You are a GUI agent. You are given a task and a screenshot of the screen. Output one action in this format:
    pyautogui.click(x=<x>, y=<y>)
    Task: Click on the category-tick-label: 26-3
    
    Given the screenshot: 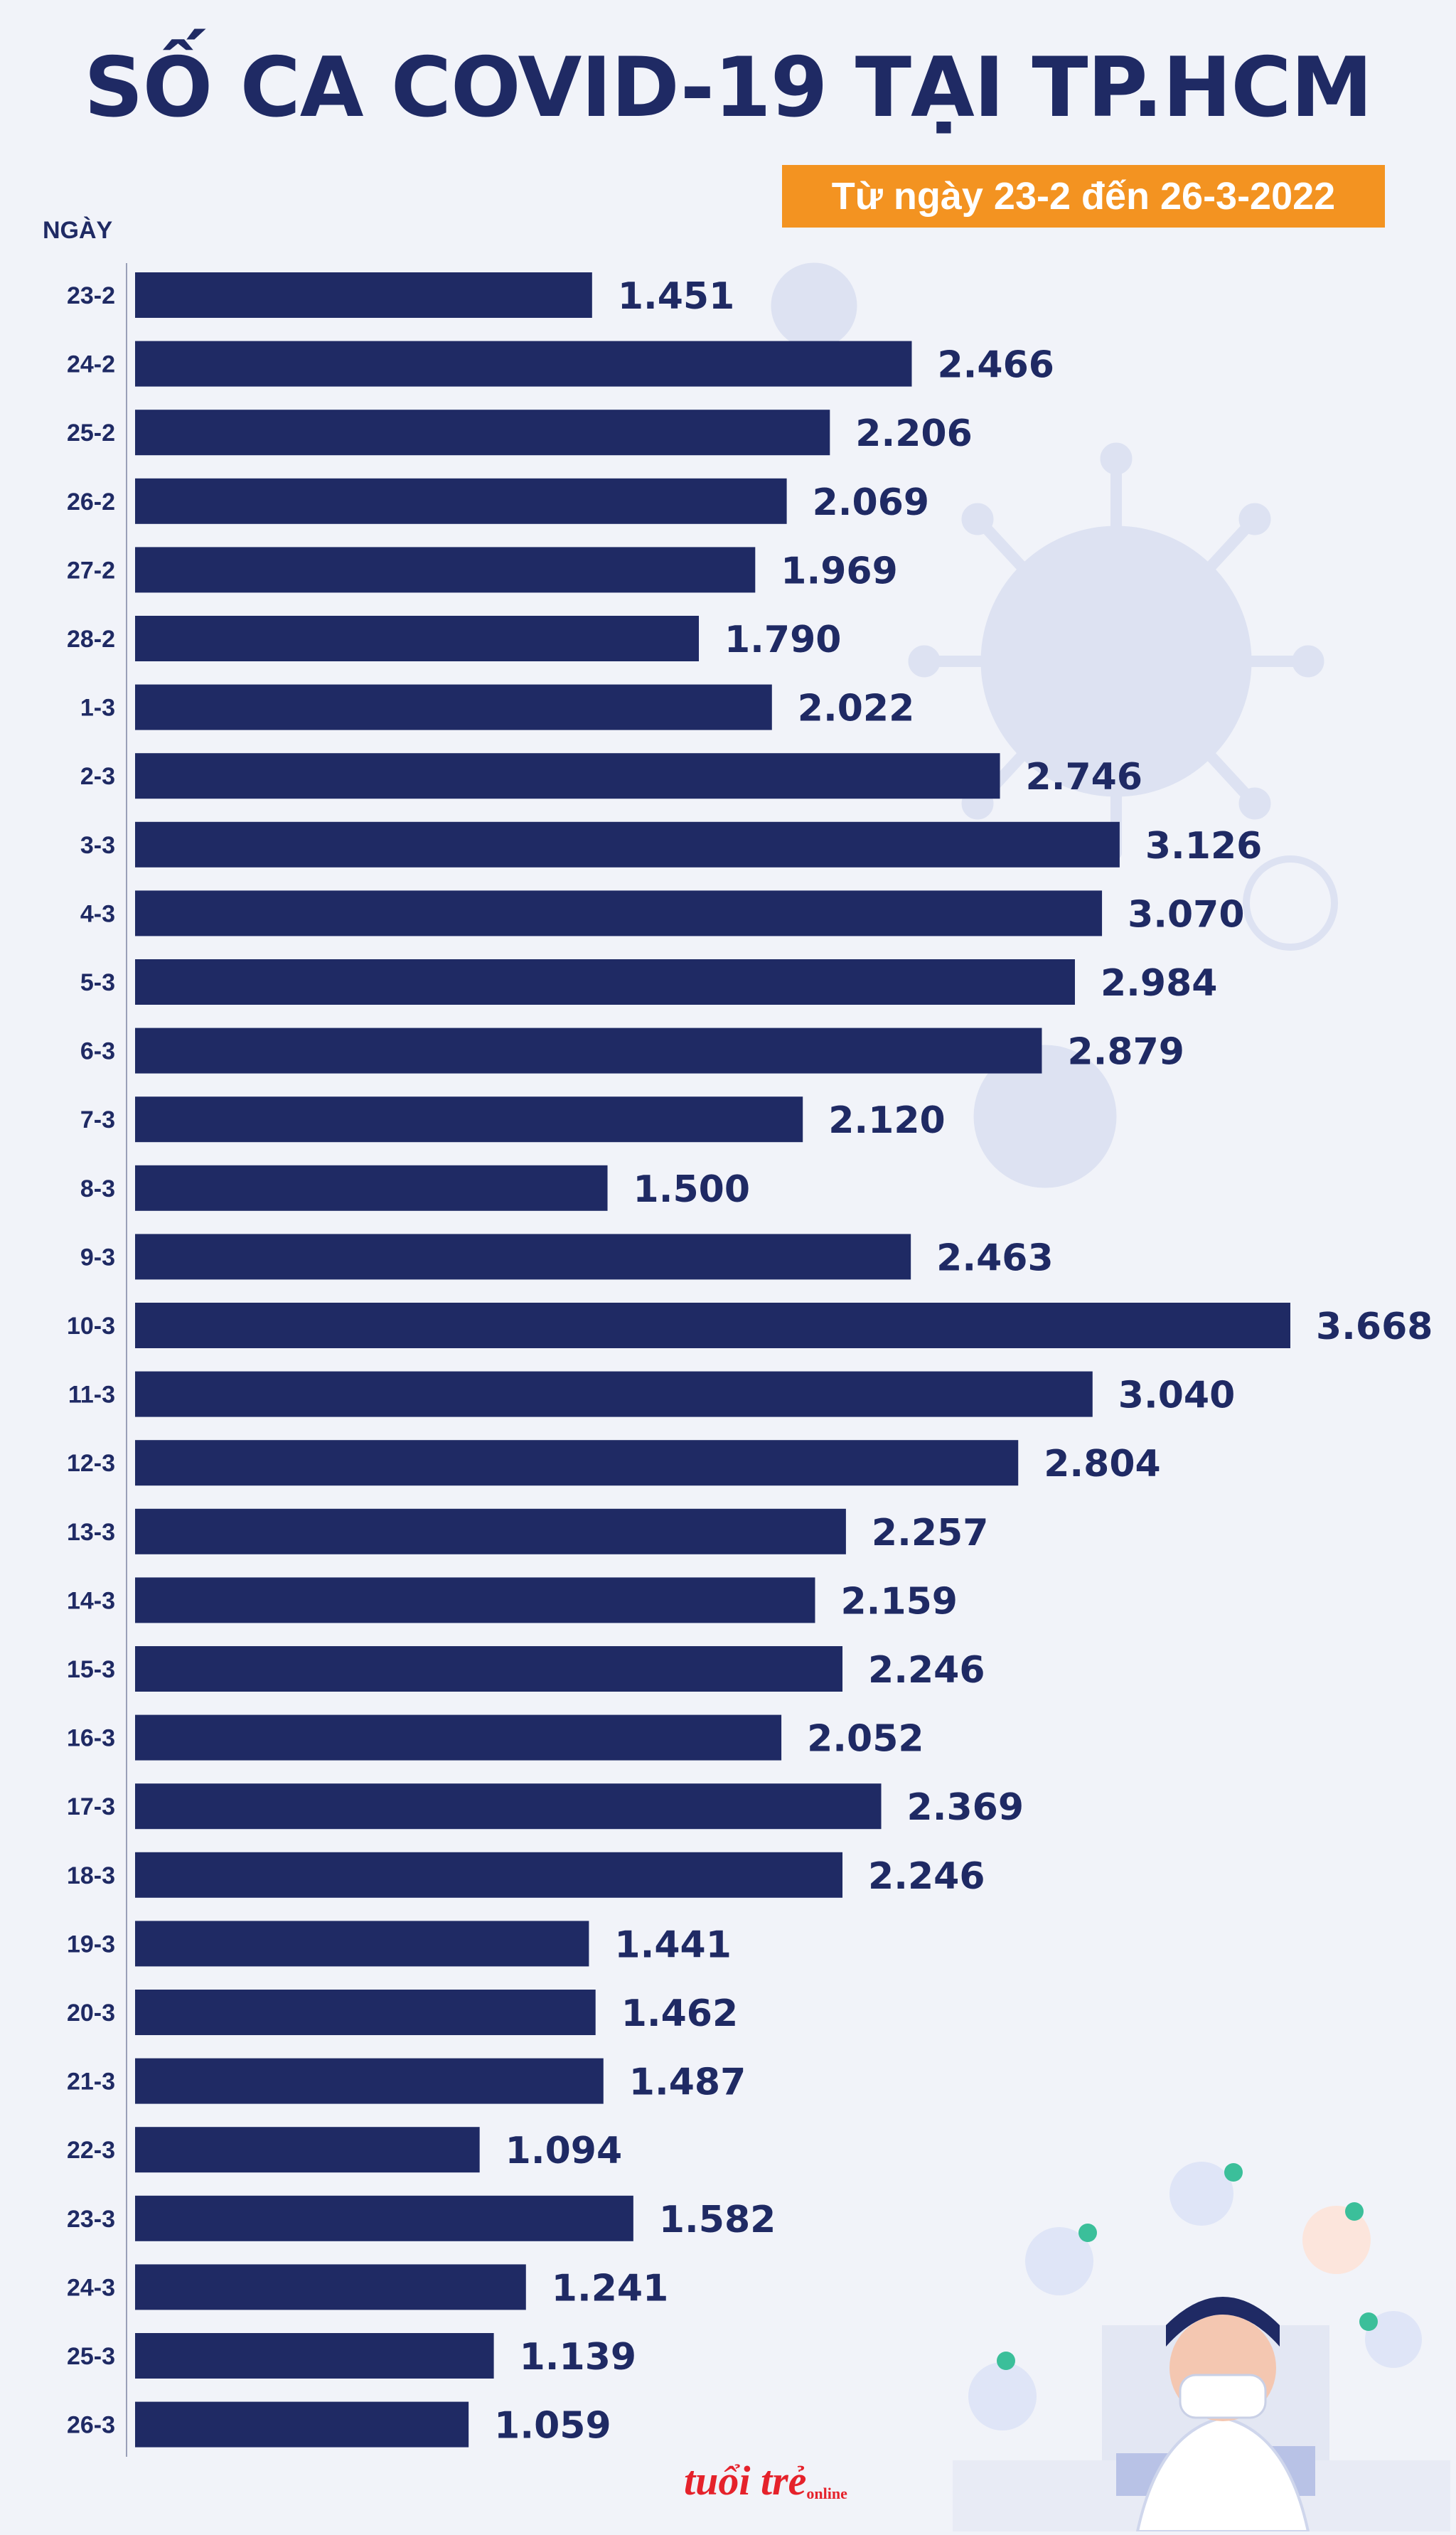 What is the action you would take?
    pyautogui.click(x=91, y=2425)
    